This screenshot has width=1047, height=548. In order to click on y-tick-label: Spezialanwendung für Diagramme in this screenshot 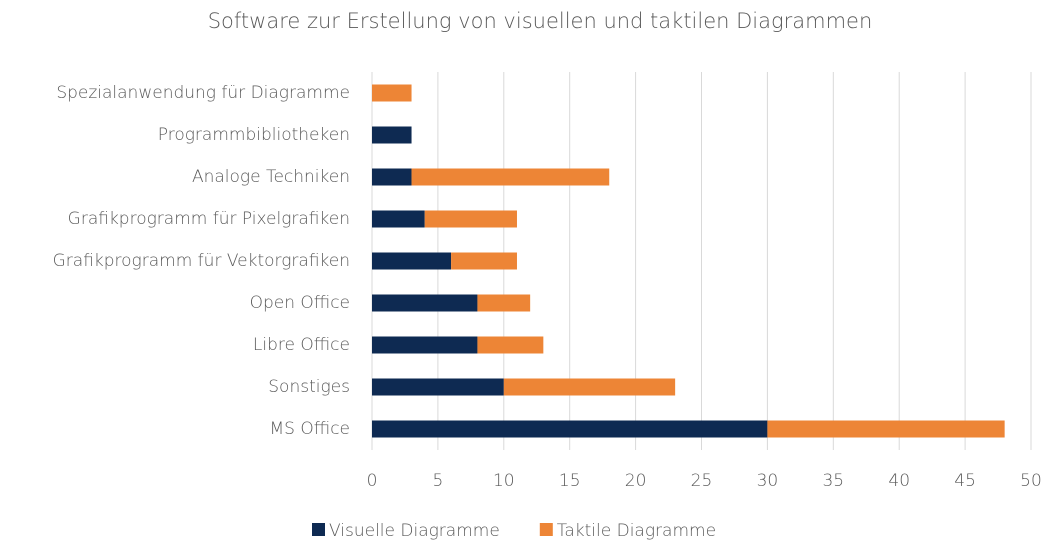, I will do `click(203, 93)`.